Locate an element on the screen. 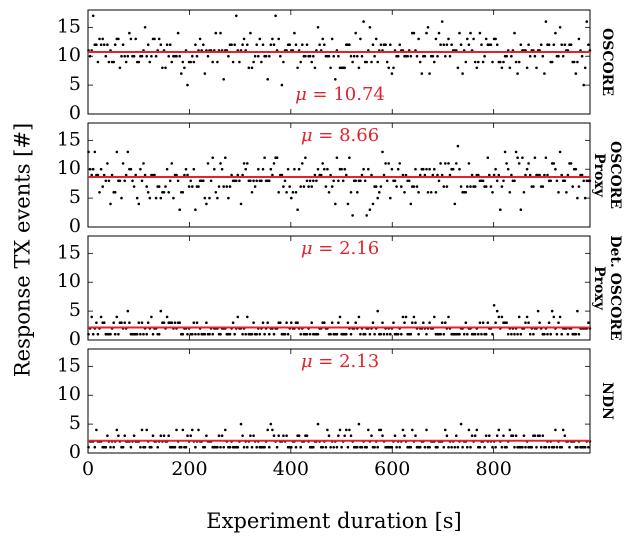  x-tick-label: 200 is located at coordinates (189, 469).